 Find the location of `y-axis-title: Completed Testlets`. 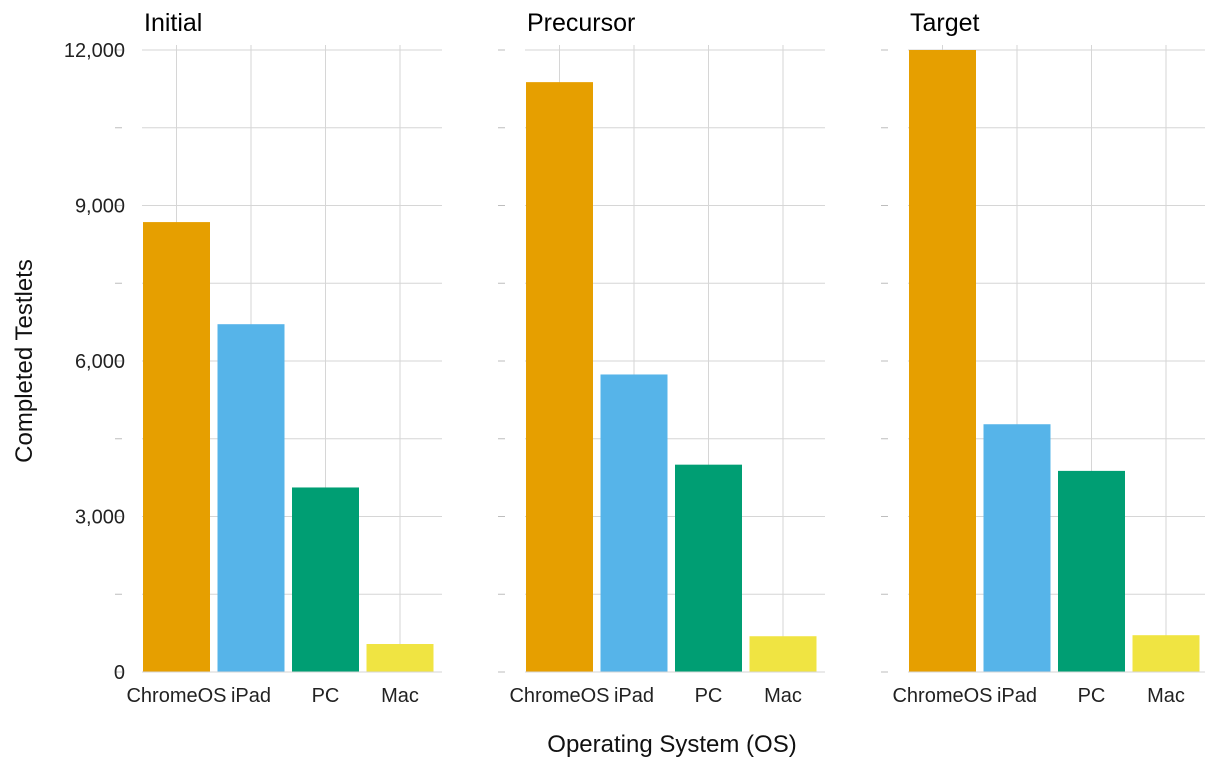

y-axis-title: Completed Testlets is located at coordinates (24, 361).